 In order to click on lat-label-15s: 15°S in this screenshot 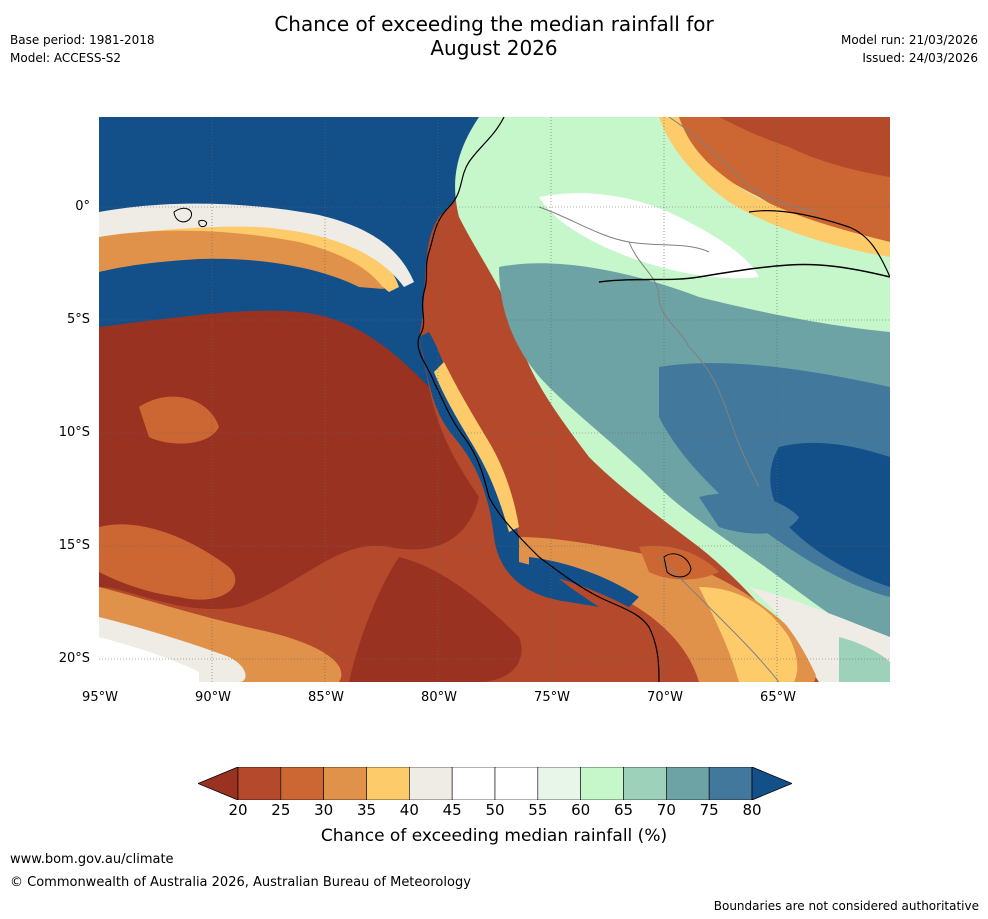, I will do `click(74, 545)`.